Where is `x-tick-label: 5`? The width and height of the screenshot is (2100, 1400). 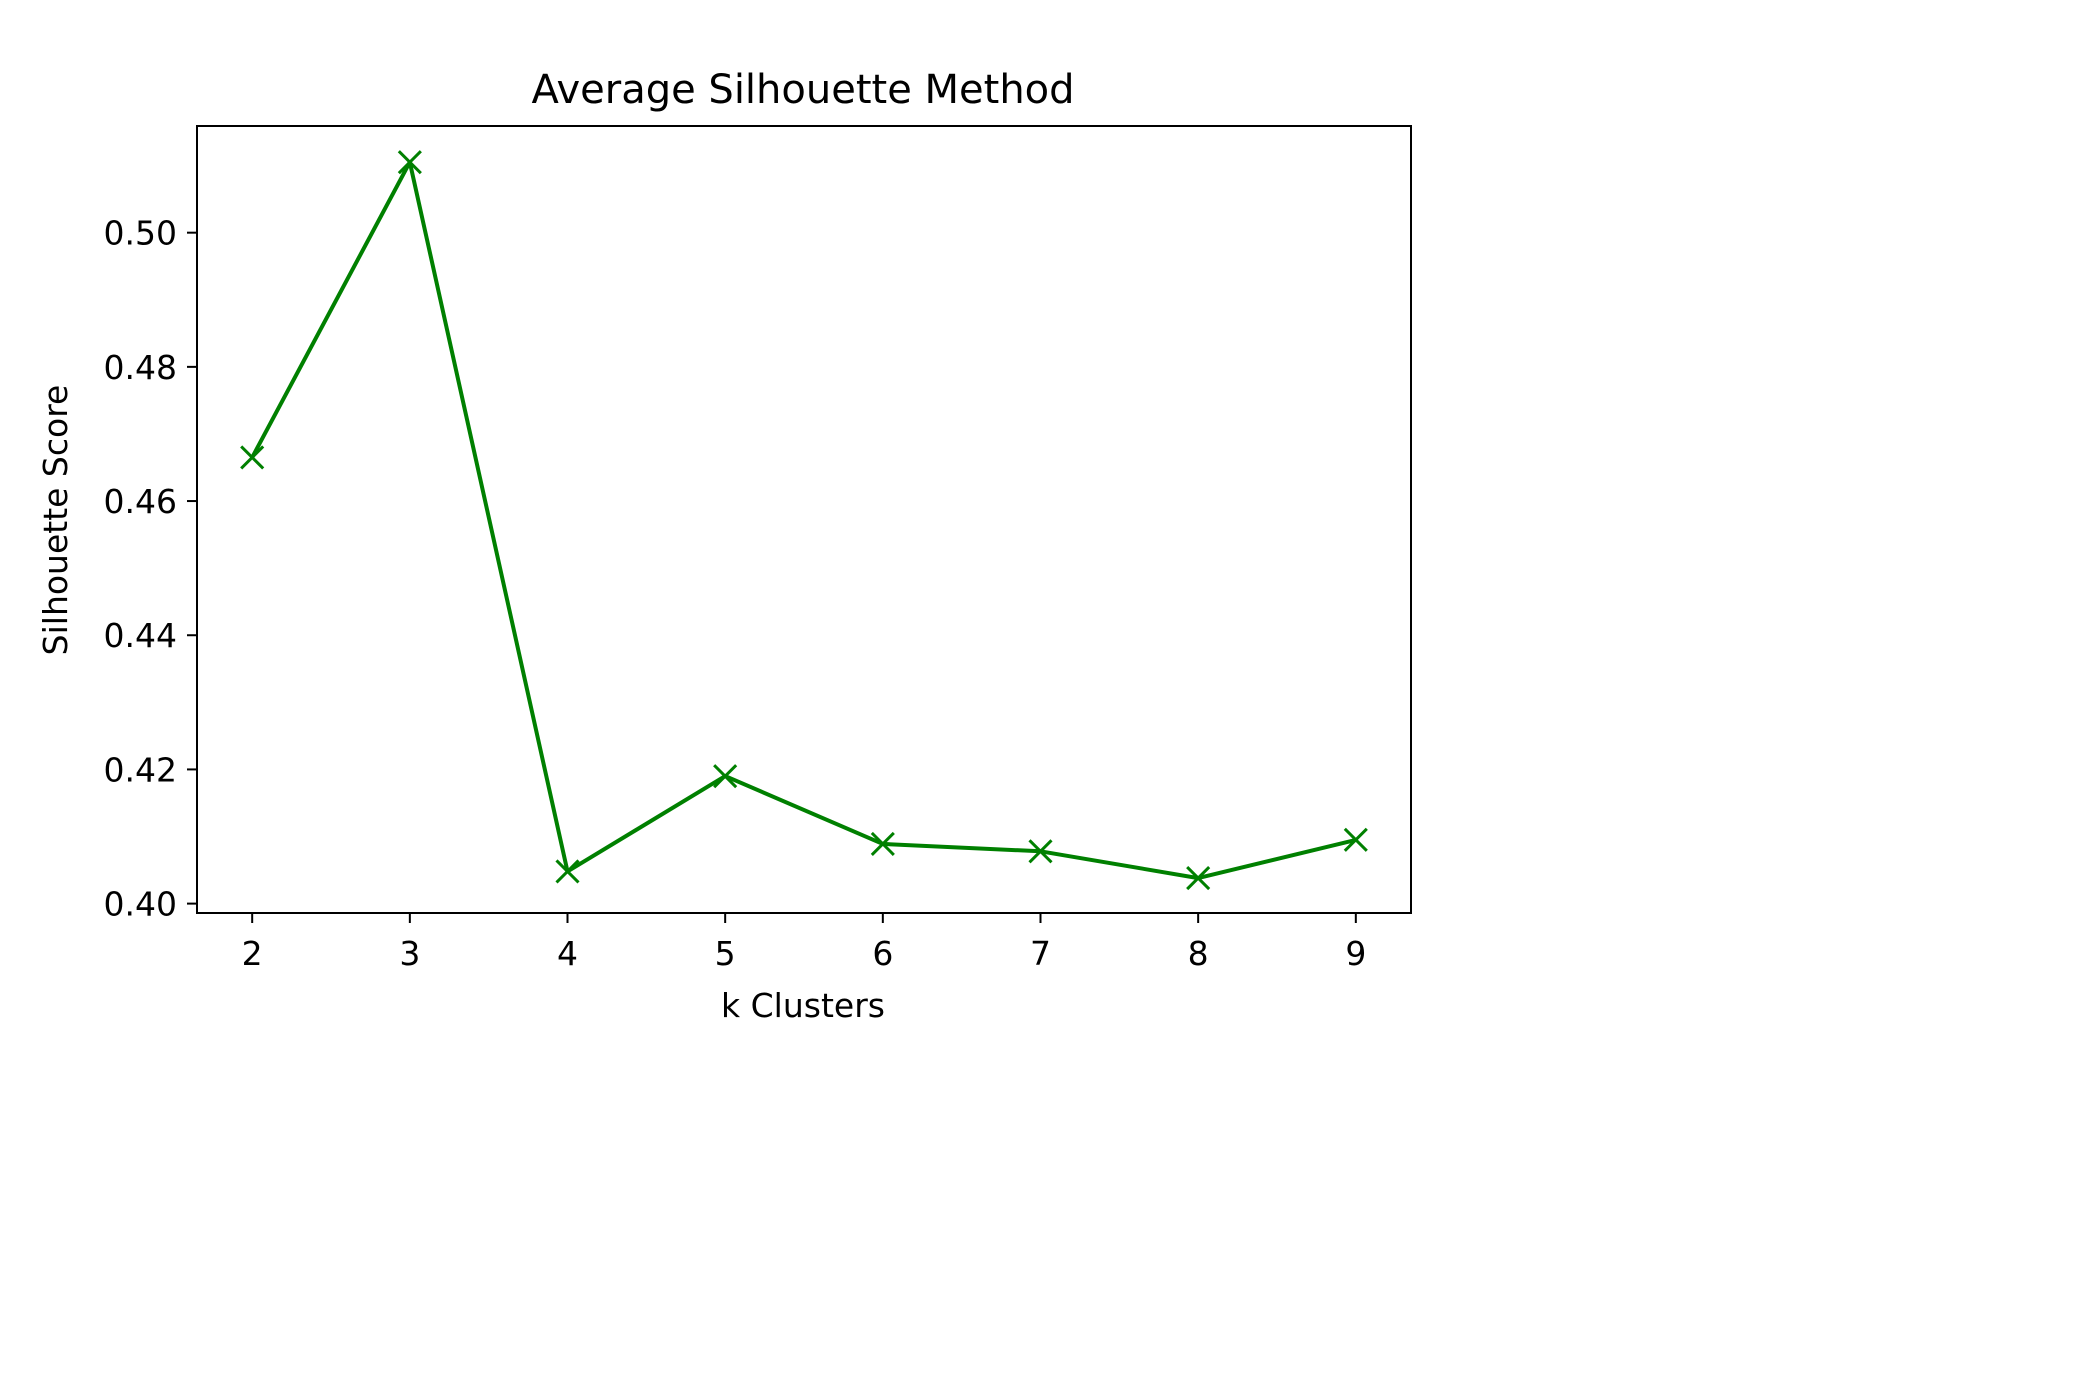
x-tick-label: 5 is located at coordinates (725, 953).